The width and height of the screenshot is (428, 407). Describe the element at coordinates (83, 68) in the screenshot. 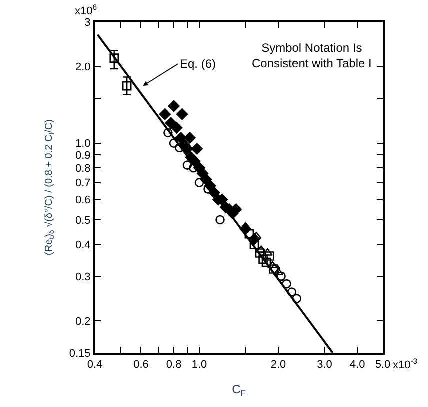

I see `y-tick-label: 2.0` at that location.